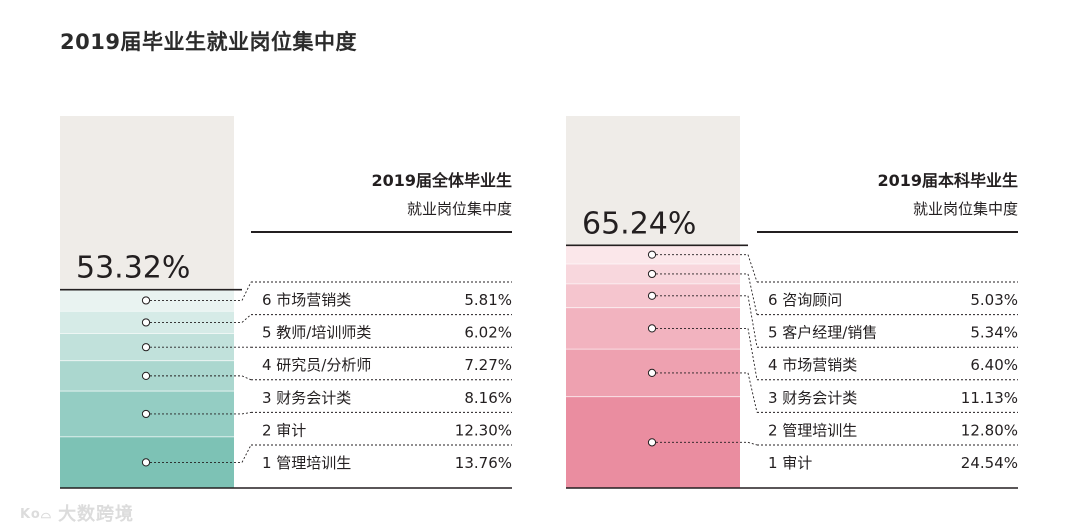  I want to click on item-value: 11.13%, so click(989, 398).